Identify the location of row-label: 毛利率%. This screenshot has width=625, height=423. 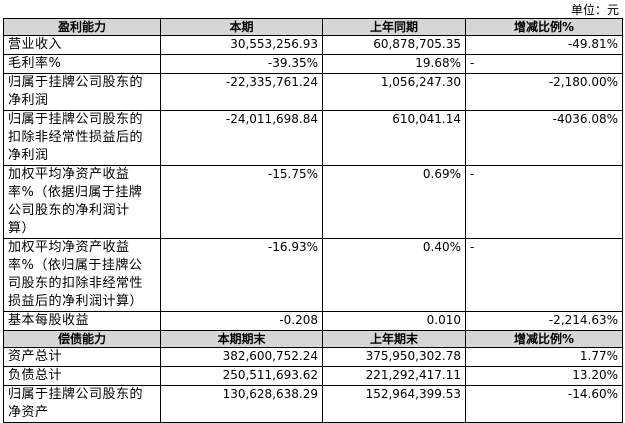
(82, 64).